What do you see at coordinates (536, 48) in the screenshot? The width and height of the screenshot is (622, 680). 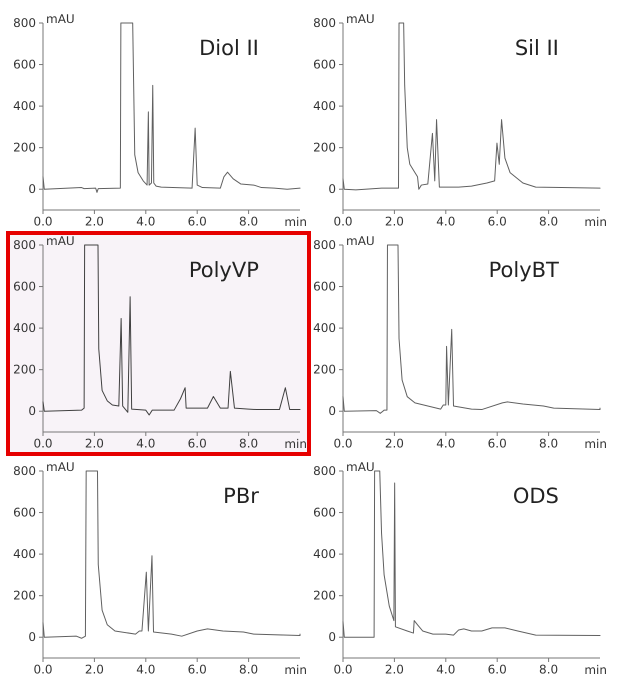 I see `text: Sil II` at bounding box center [536, 48].